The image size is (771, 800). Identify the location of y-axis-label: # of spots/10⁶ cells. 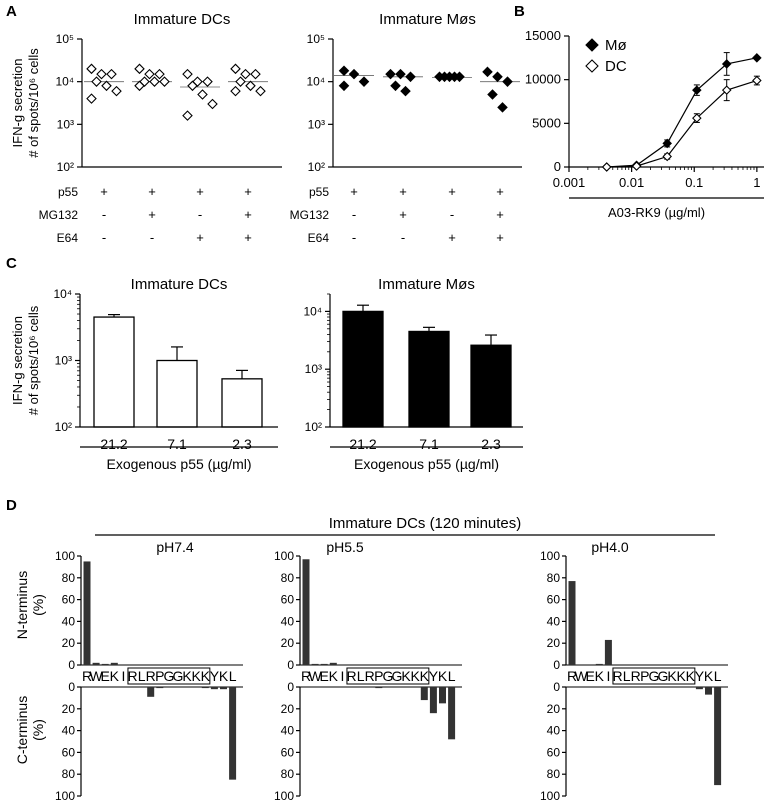
(33, 103).